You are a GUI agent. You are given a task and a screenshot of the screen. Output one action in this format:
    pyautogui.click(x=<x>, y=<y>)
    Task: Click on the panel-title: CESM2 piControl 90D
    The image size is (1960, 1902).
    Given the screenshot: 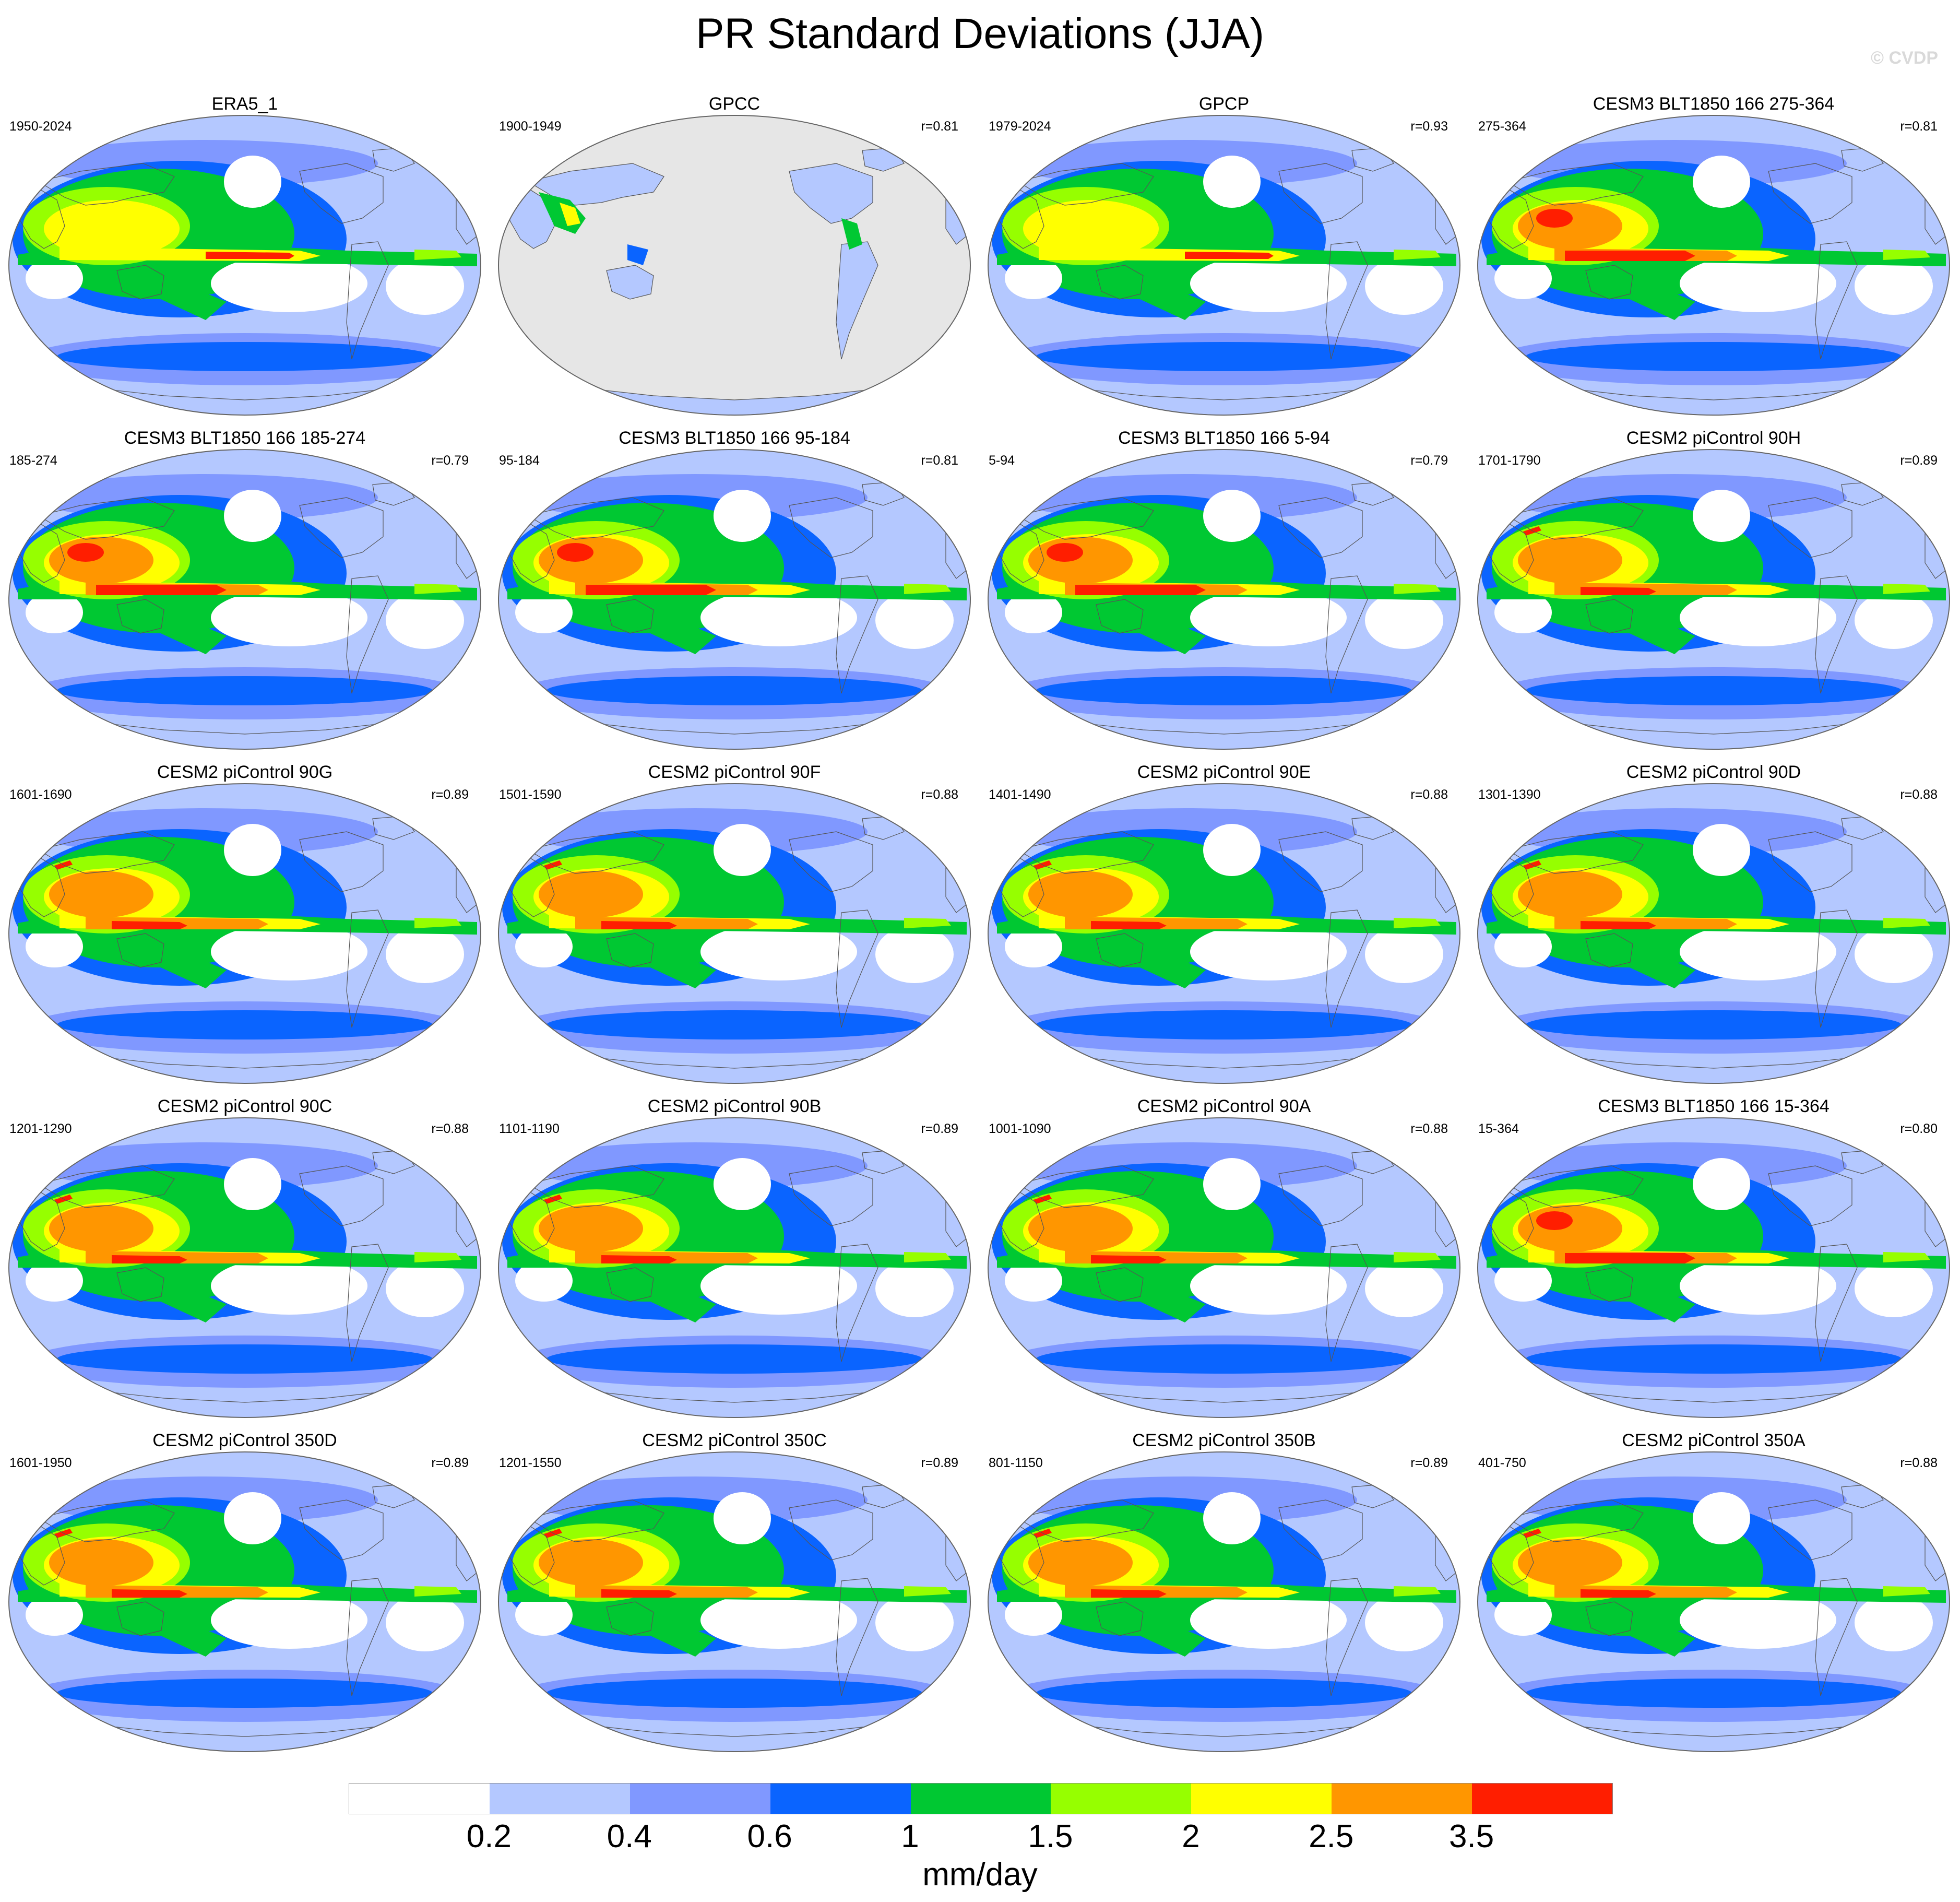 What is the action you would take?
    pyautogui.click(x=1713, y=772)
    